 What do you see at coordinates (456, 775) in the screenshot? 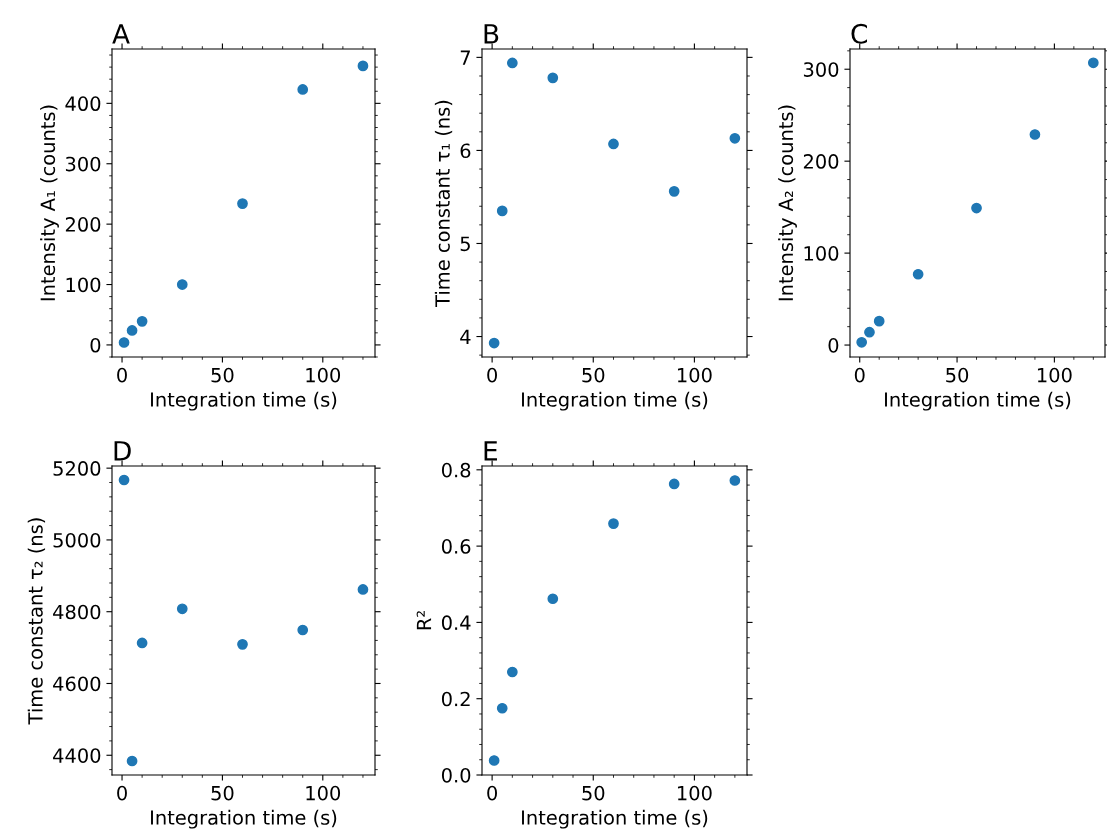
I see `y-tick-label: 0.0` at bounding box center [456, 775].